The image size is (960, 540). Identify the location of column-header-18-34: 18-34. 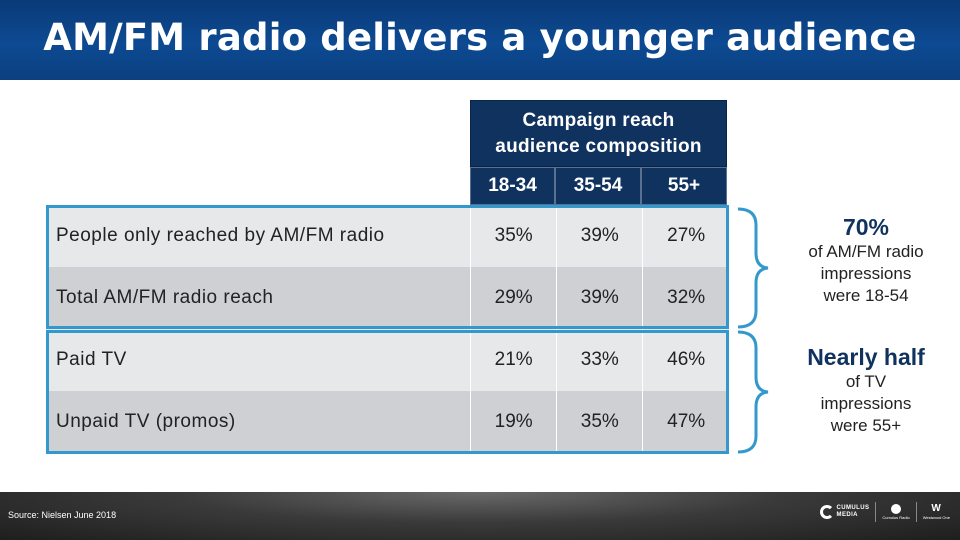
(512, 186).